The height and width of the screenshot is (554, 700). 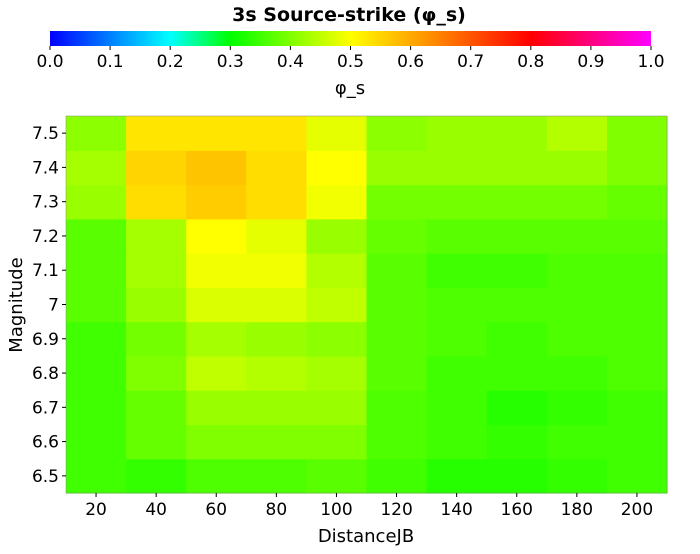 What do you see at coordinates (45, 168) in the screenshot?
I see `y-tick-label: 7.4` at bounding box center [45, 168].